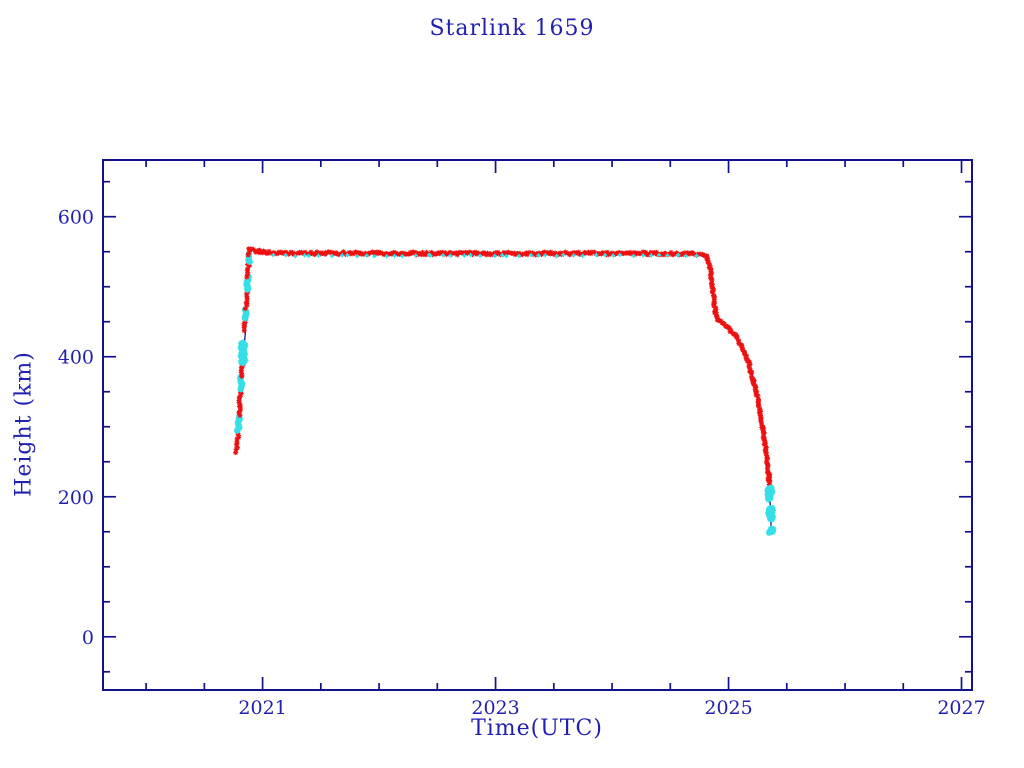 Image resolution: width=1024 pixels, height=768 pixels. Describe the element at coordinates (961, 708) in the screenshot. I see `x-tick-label-2027: 2027` at that location.